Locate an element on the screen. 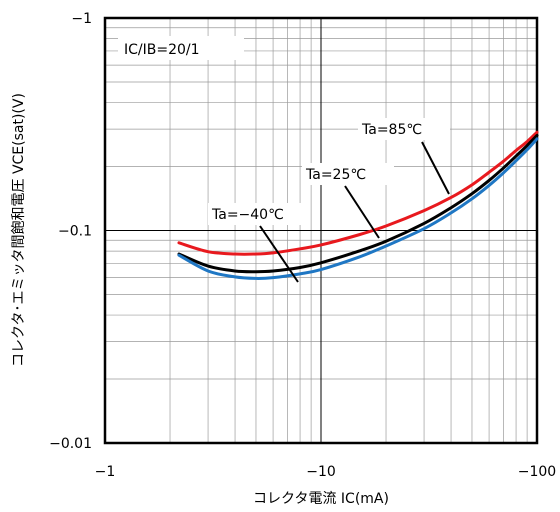 Image resolution: width=560 pixels, height=512 pixels. condition-label-box: IC/IB=20/1 is located at coordinates (181, 48).